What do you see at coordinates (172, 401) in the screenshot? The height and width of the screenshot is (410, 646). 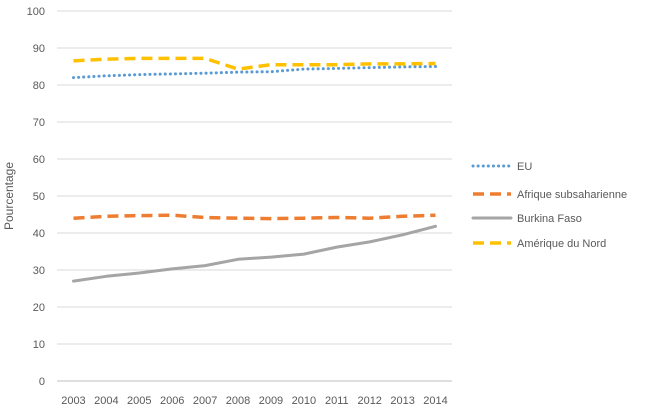 I see `x-tick-label: 2006` at bounding box center [172, 401].